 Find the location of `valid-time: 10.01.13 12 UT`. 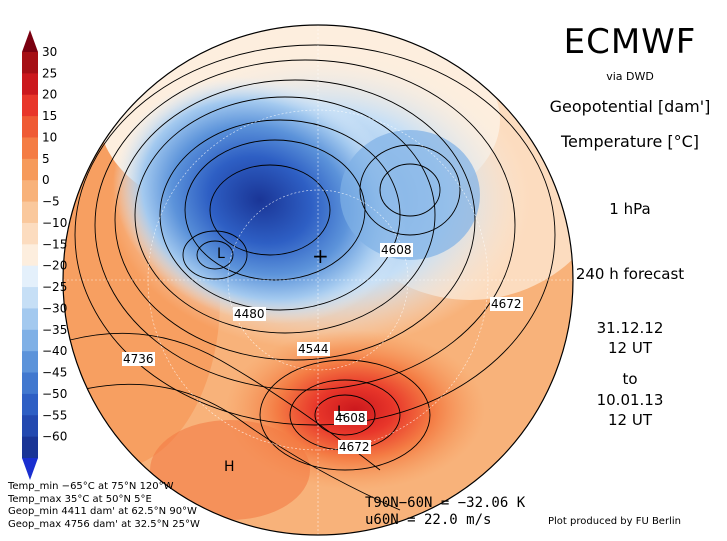

valid-time: 10.01.13 12 UT is located at coordinates (630, 410).